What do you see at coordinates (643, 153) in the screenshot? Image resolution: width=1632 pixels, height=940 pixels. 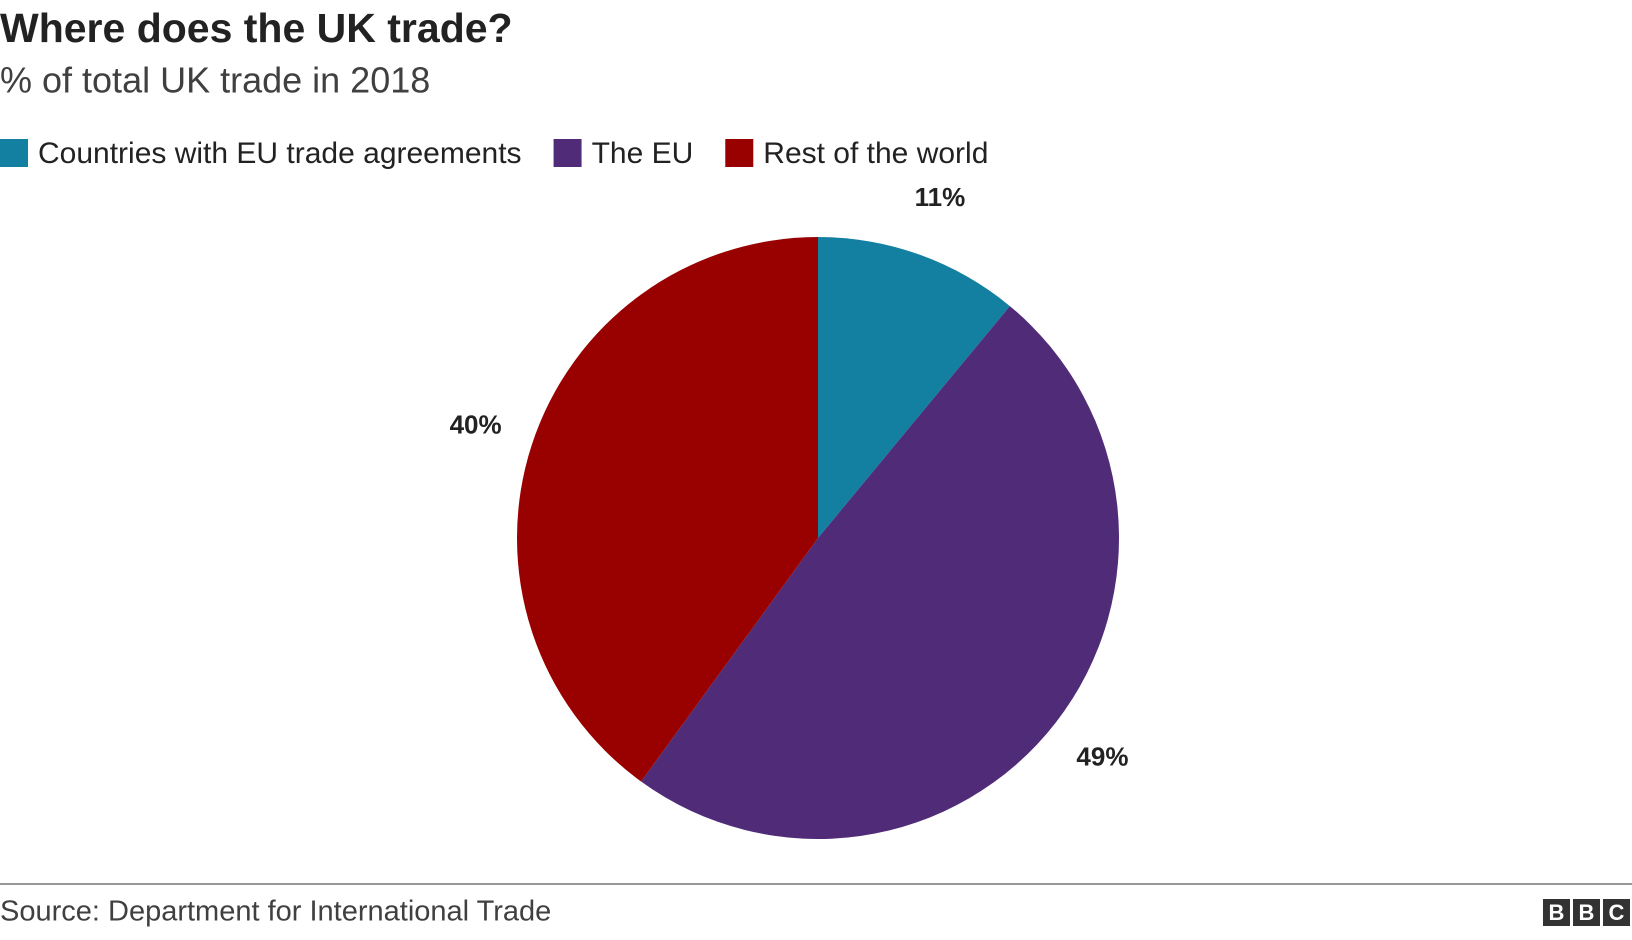 I see `legend-label: The EU` at bounding box center [643, 153].